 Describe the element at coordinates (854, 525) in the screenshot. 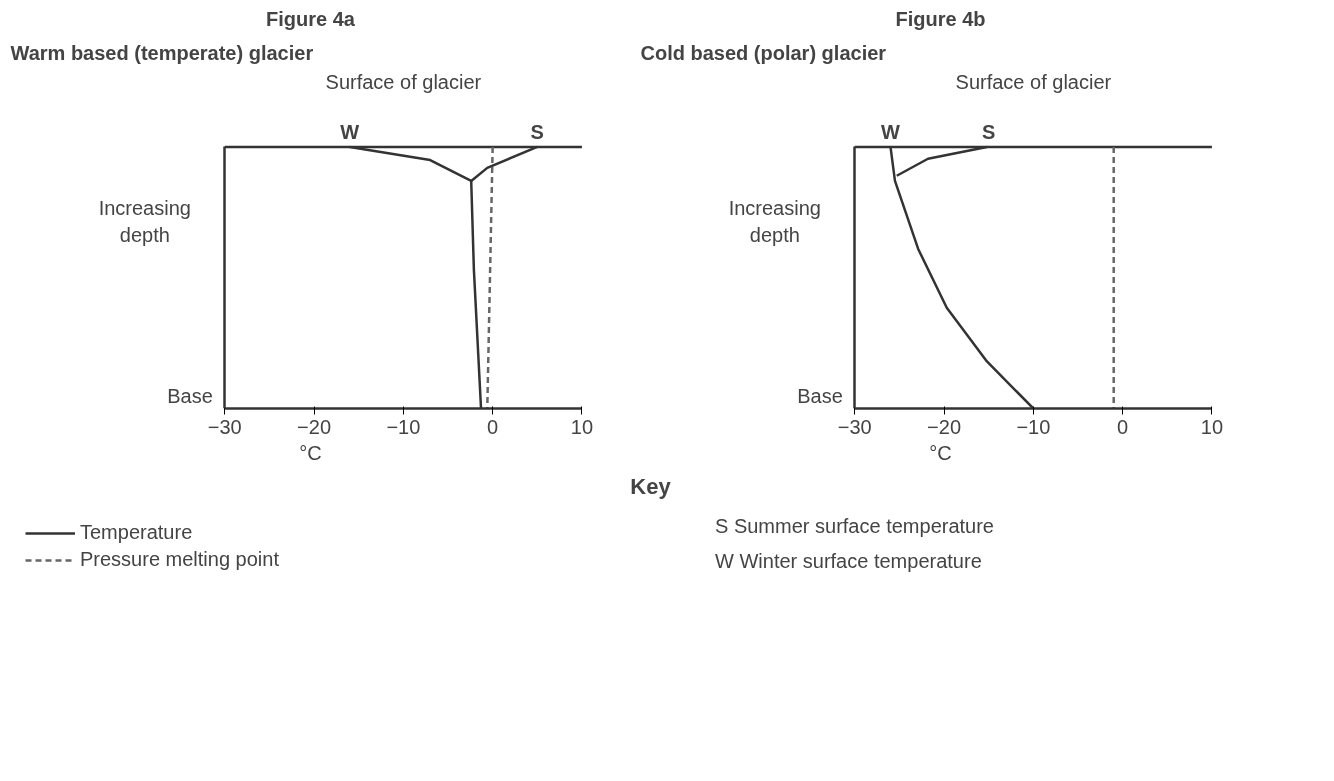

I see `text: S Summer surface temperature` at that location.